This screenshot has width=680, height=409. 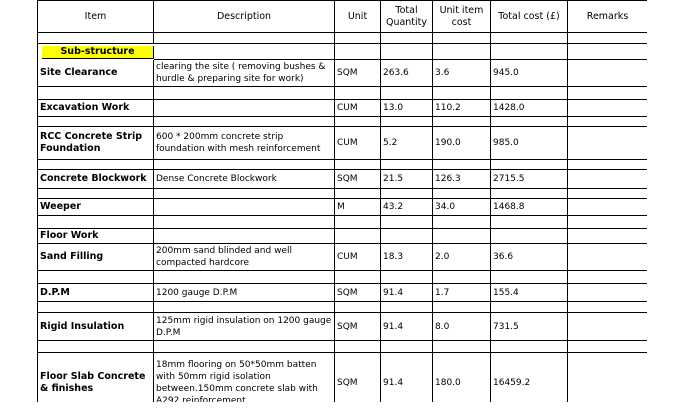 I want to click on item-label: D.P.M, so click(x=55, y=292).